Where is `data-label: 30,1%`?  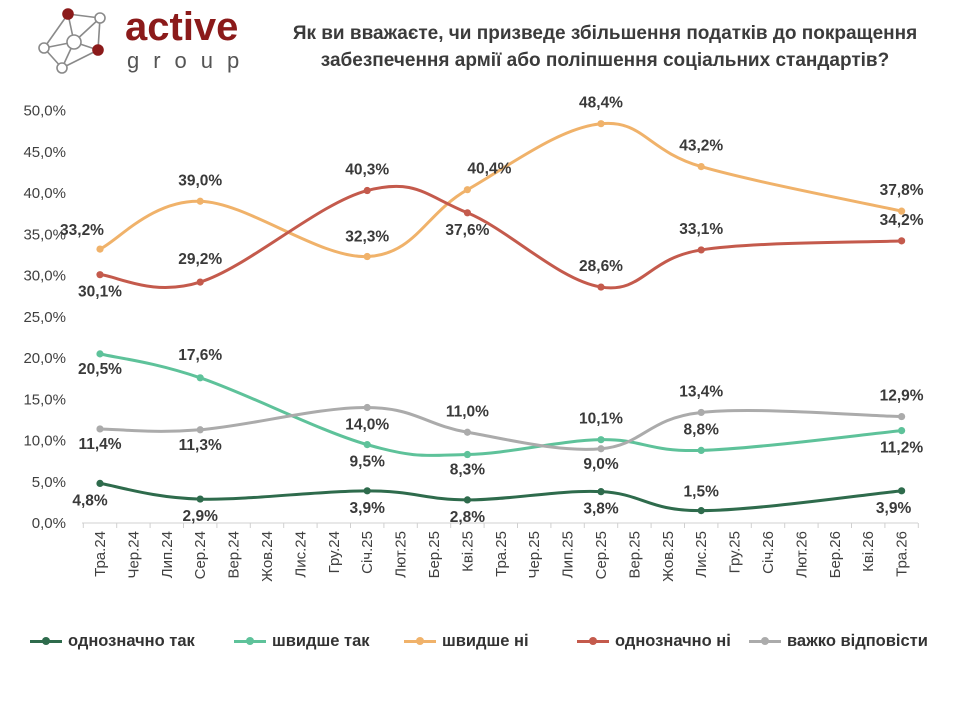 data-label: 30,1% is located at coordinates (100, 292).